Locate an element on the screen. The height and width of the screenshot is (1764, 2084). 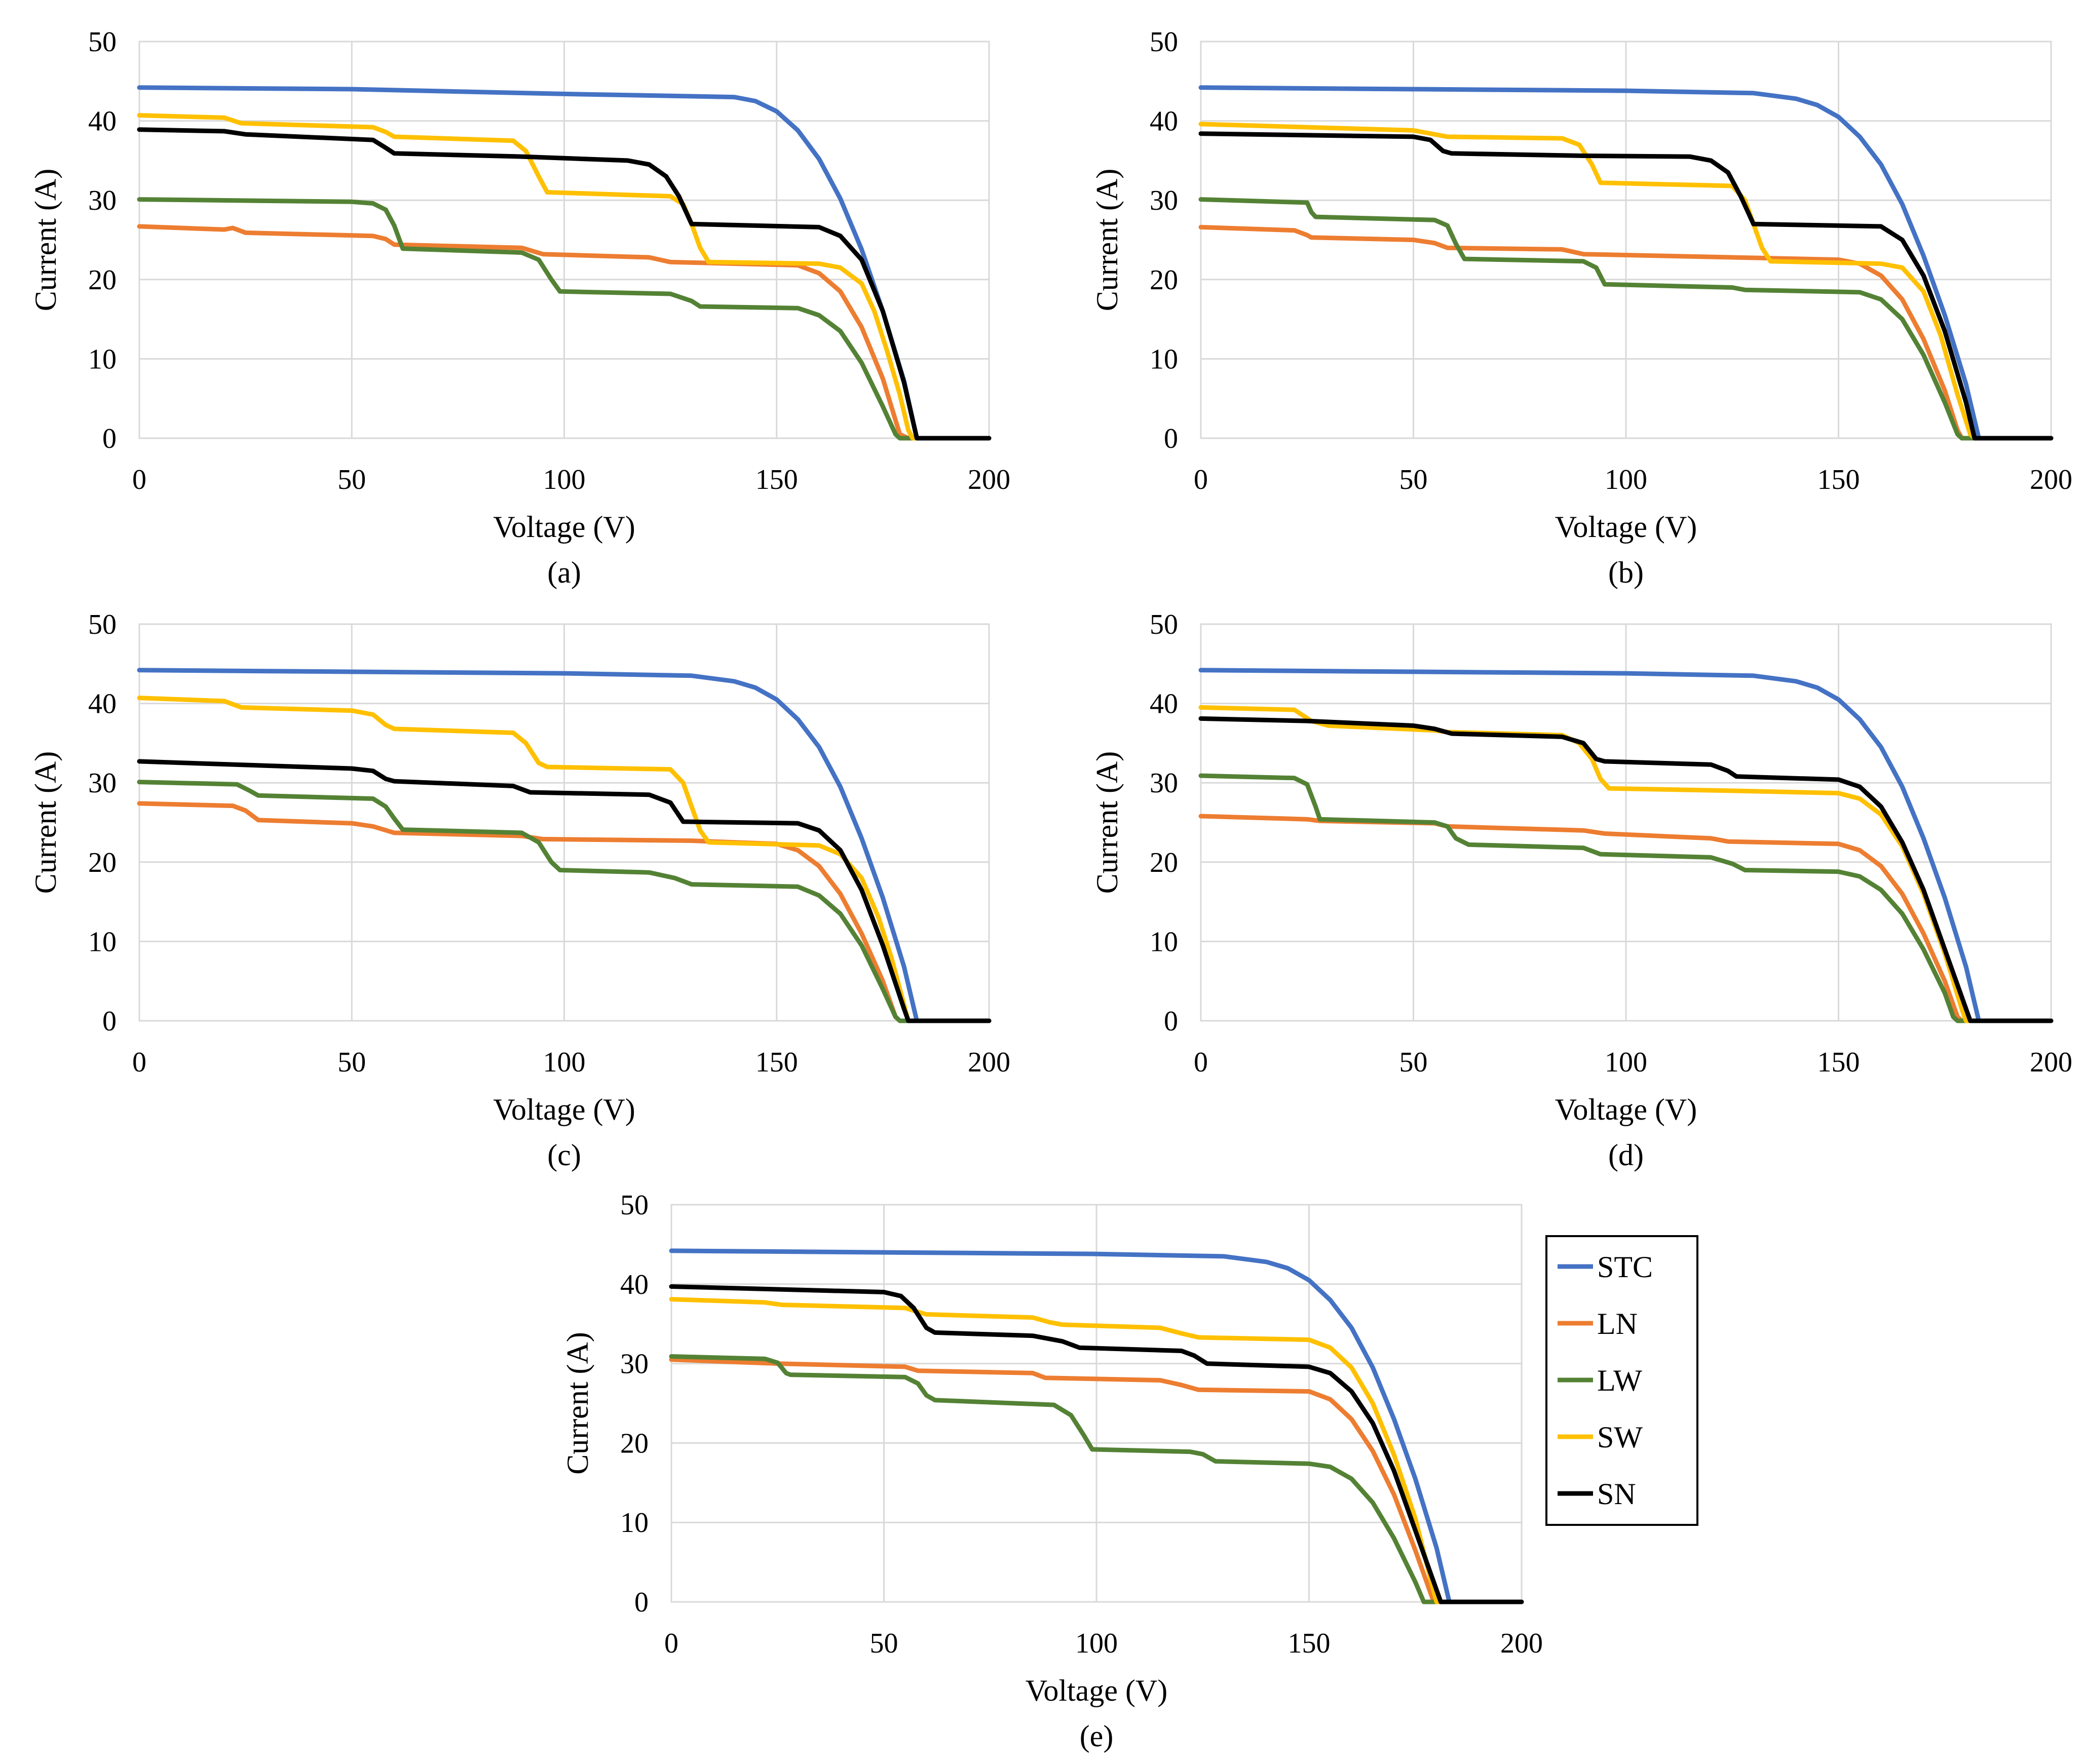
panel-caption: (a) is located at coordinates (564, 572).